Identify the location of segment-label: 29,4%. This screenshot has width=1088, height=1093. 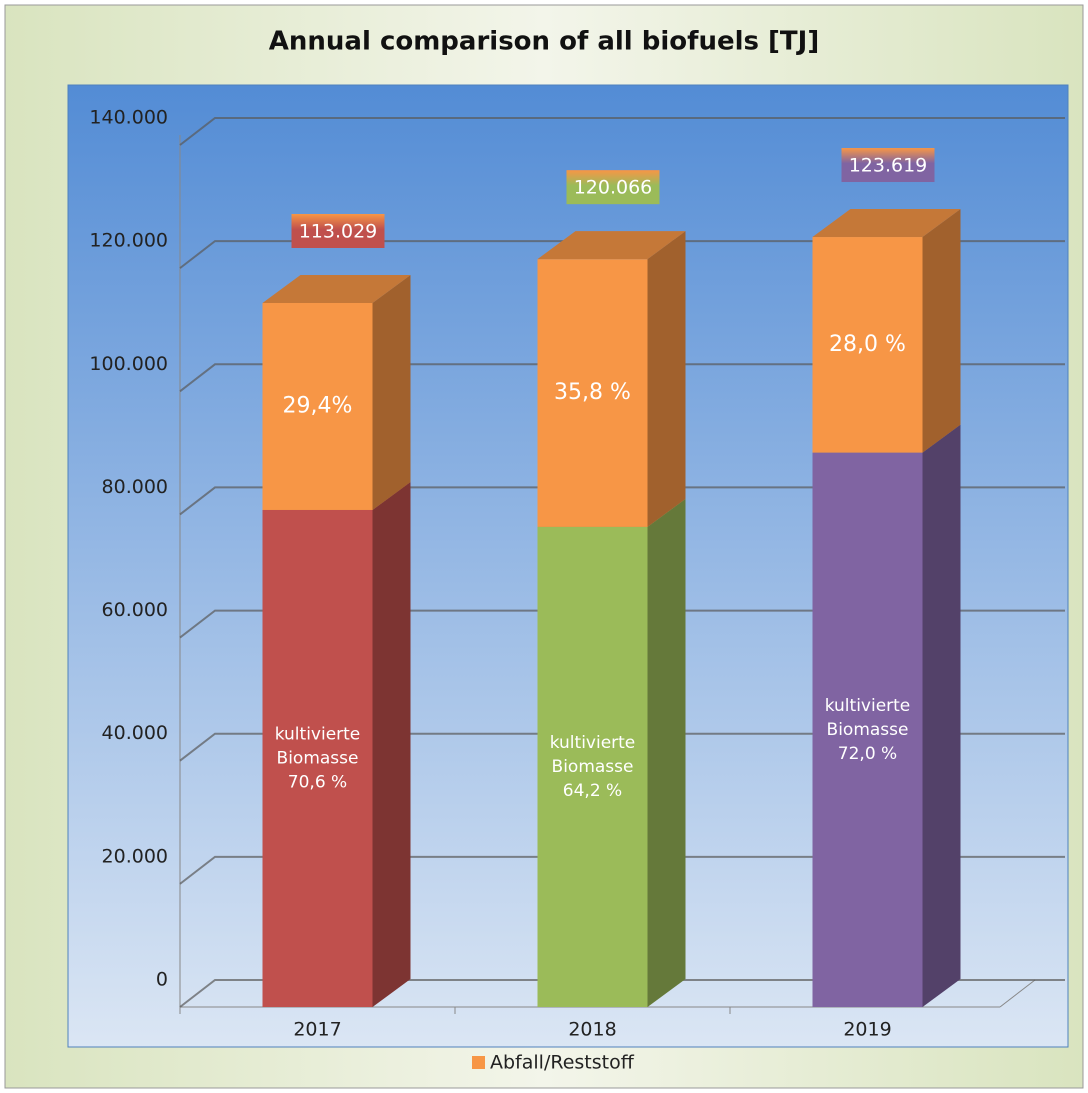
(318, 405).